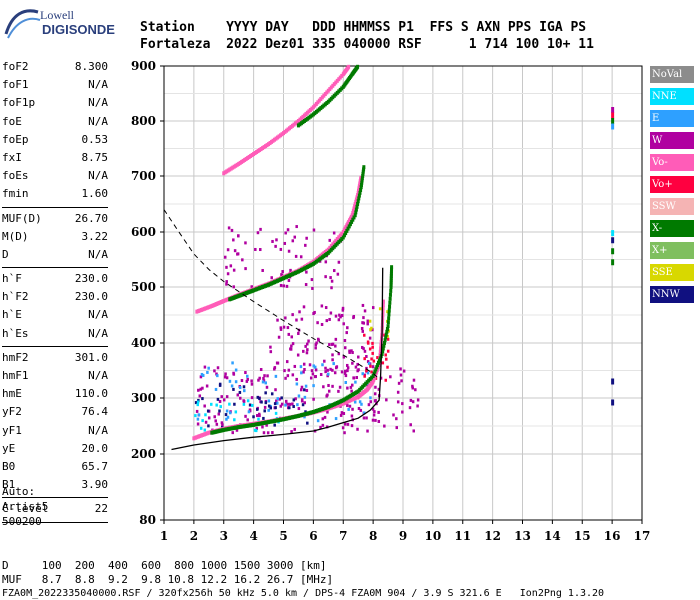 The image size is (700, 600). What do you see at coordinates (15, 139) in the screenshot?
I see `param-name: foEp` at bounding box center [15, 139].